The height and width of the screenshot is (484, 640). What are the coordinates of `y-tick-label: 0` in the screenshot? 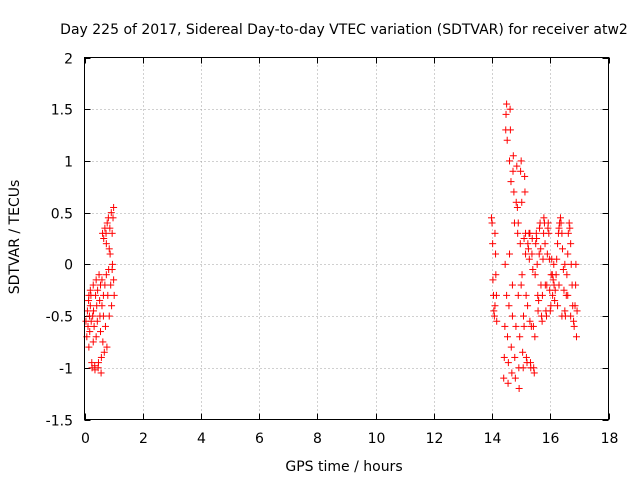 It's located at (68, 266).